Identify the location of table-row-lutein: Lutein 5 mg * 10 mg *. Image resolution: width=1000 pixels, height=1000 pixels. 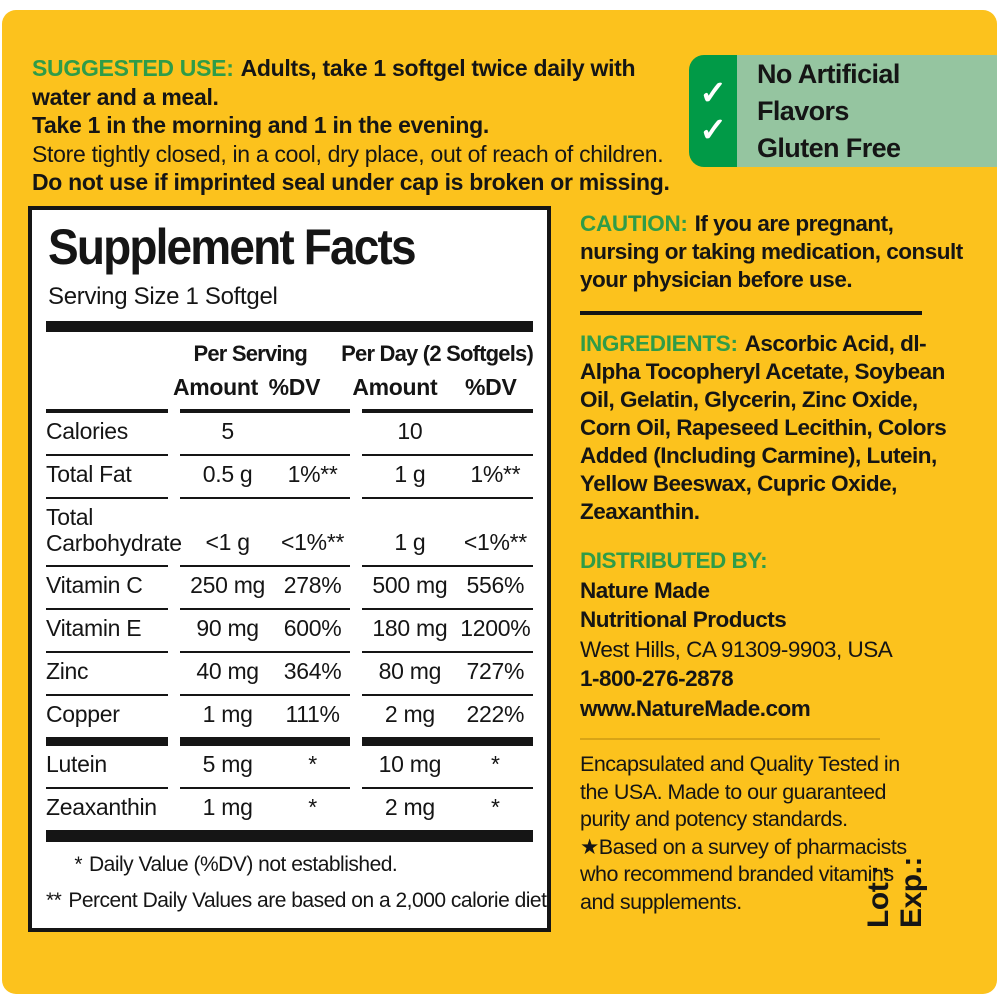
(289, 762).